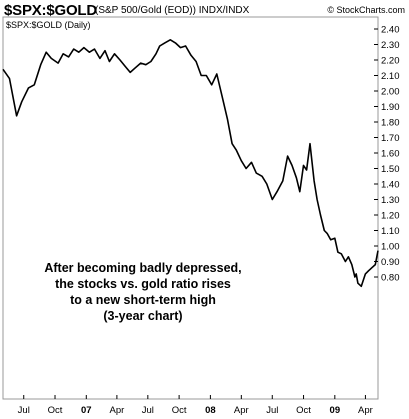 The image size is (409, 419). What do you see at coordinates (390, 76) in the screenshot?
I see `y-tick-label: 2.10` at bounding box center [390, 76].